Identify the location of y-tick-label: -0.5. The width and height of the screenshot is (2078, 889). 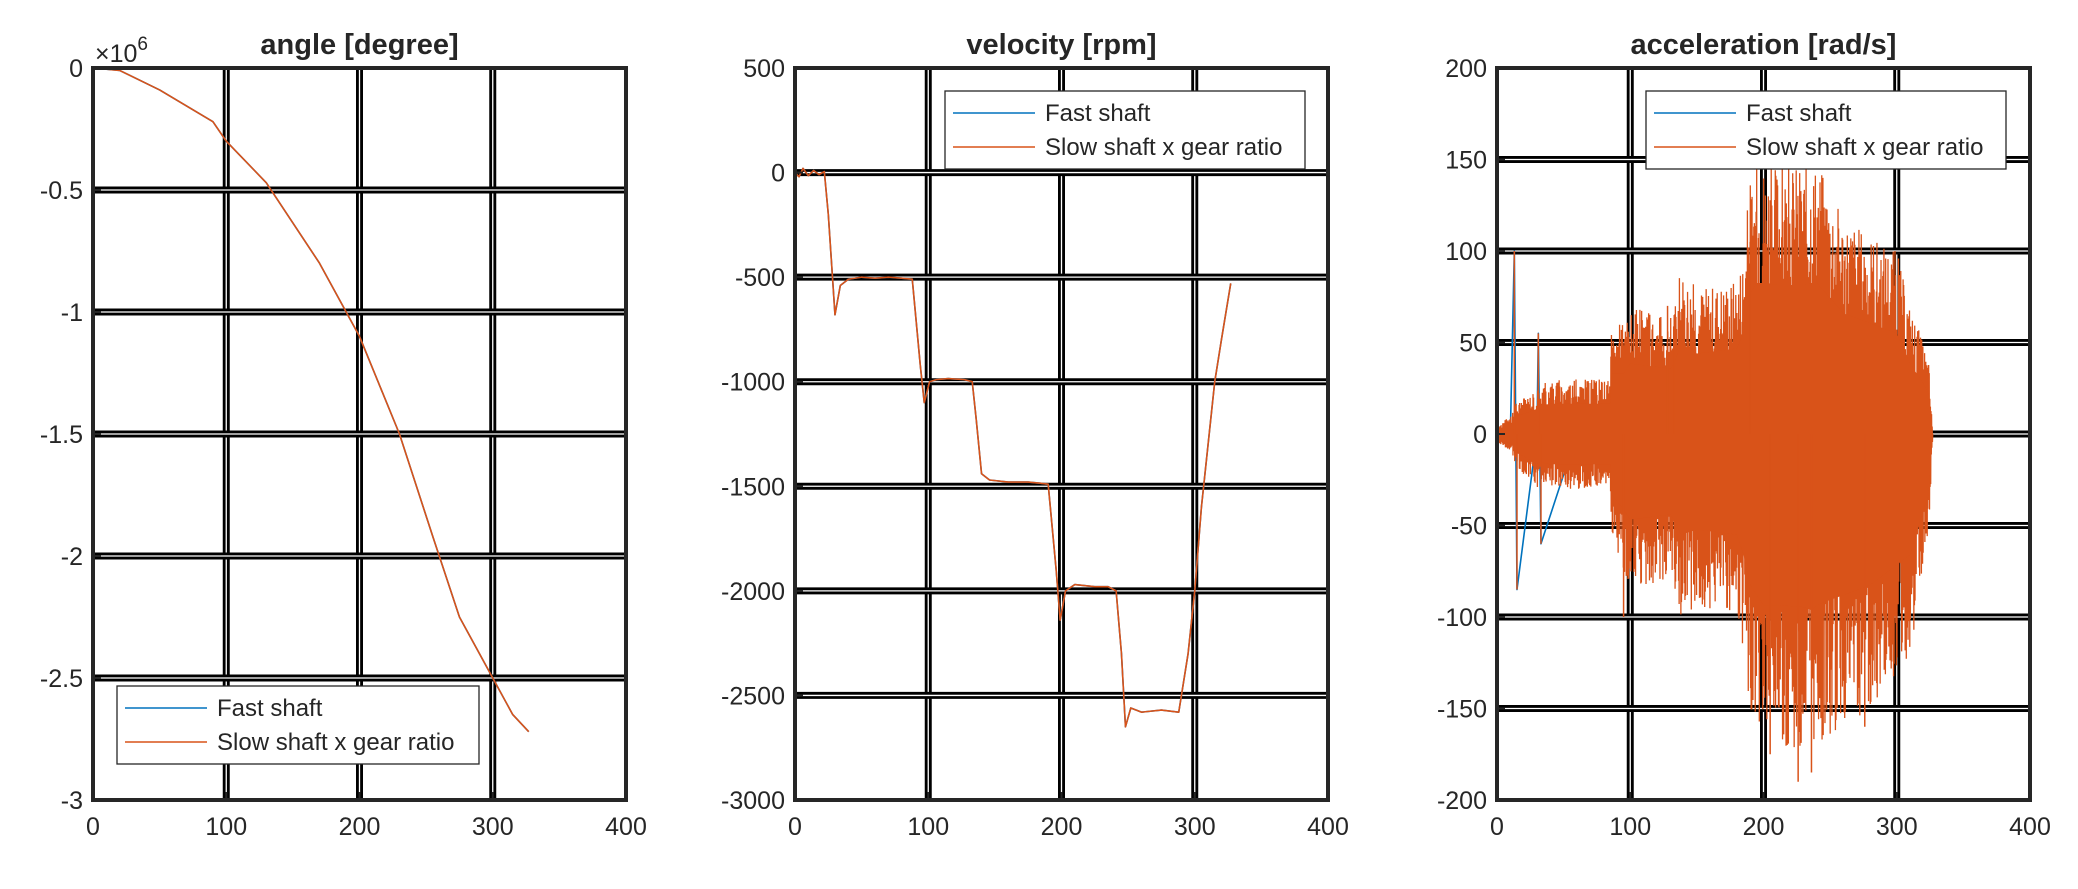
(61, 191).